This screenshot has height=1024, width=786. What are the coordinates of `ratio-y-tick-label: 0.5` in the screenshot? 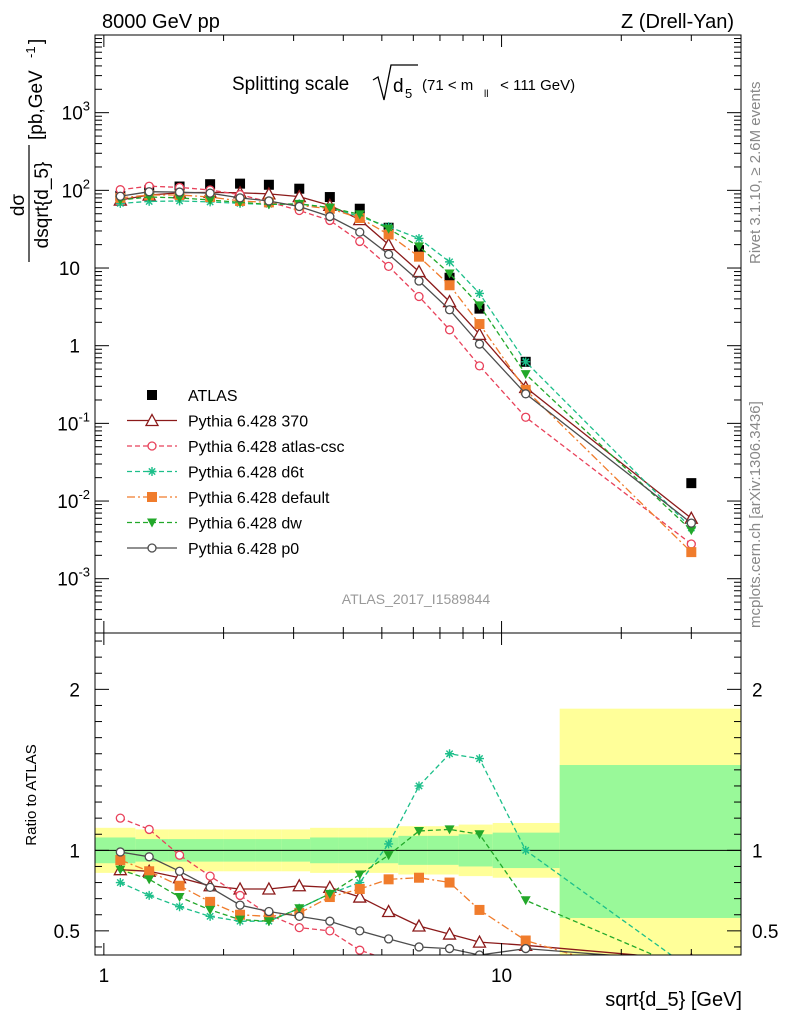 It's located at (67, 932).